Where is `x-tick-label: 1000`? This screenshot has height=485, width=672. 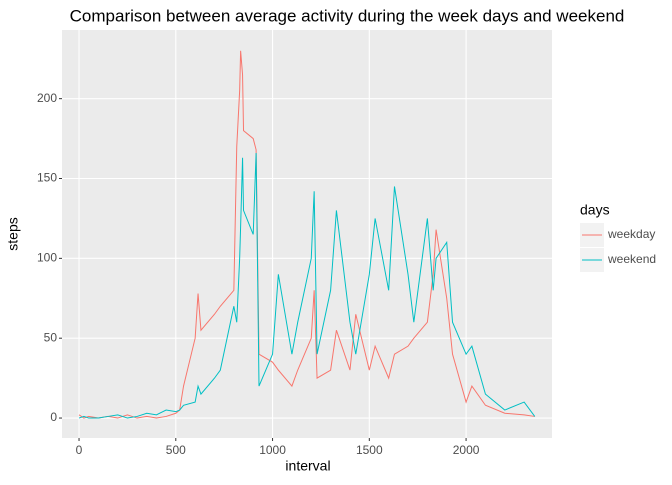 x-tick-label: 1000 is located at coordinates (272, 450).